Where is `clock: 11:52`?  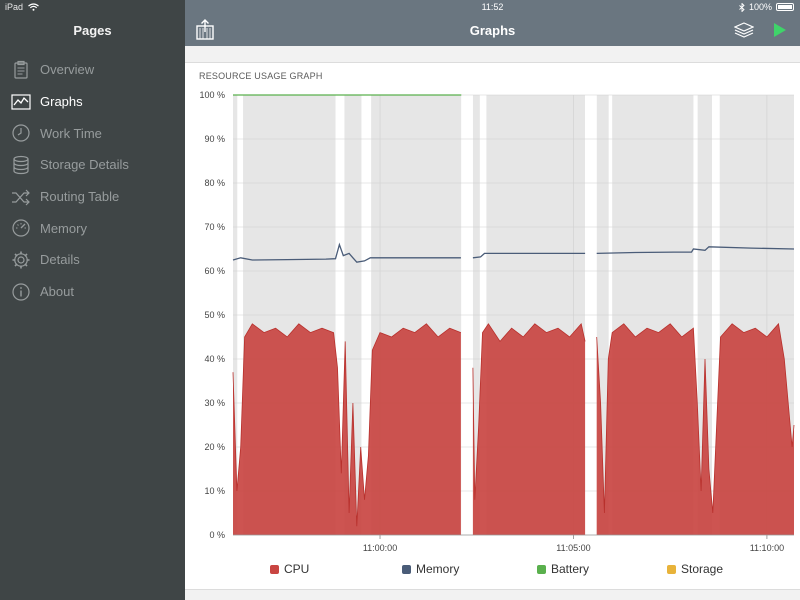
clock: 11:52 is located at coordinates (492, 7).